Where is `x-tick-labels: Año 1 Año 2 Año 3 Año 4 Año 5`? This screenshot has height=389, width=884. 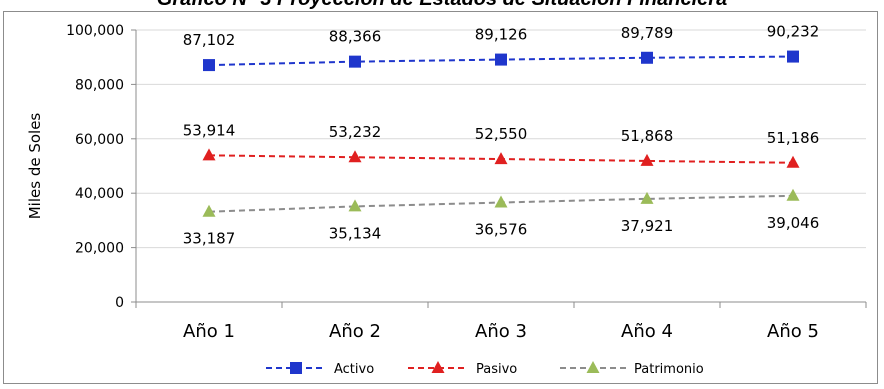
x-tick-labels: Año 1 Año 2 Año 3 Año 4 Año 5 is located at coordinates (501, 331).